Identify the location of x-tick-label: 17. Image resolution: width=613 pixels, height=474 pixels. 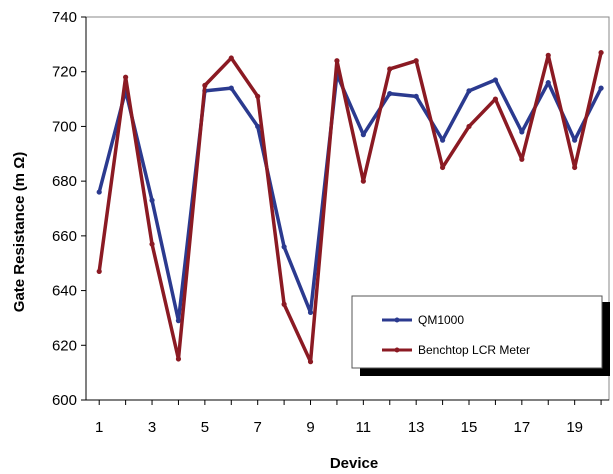
(521, 427).